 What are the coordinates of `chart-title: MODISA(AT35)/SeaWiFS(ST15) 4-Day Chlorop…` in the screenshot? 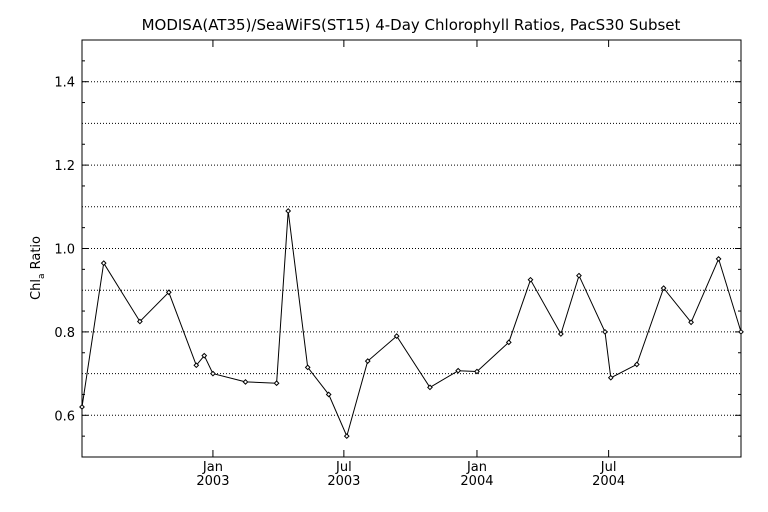 It's located at (411, 25).